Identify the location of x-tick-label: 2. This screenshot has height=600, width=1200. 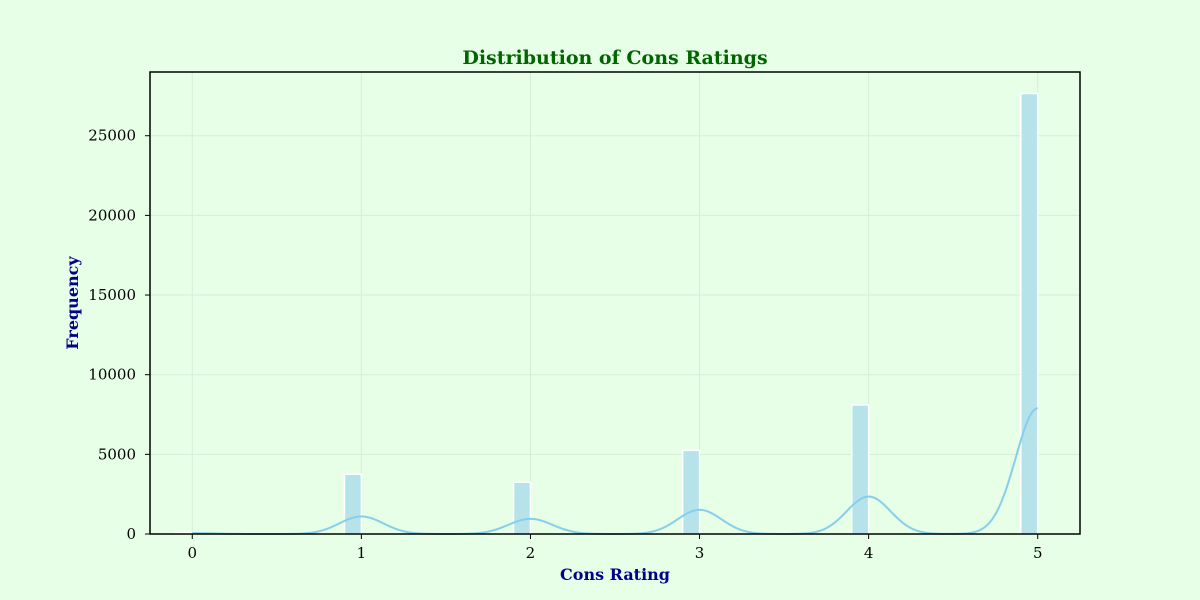
(531, 553).